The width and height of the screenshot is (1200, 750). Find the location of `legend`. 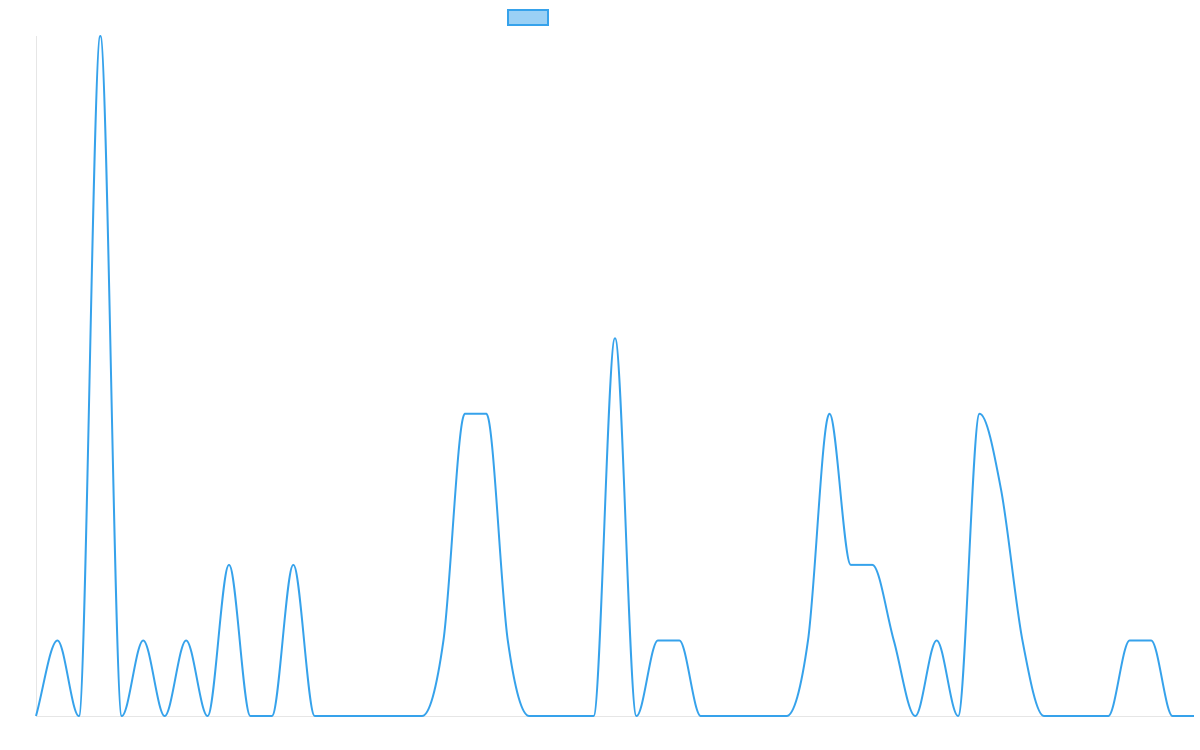

legend is located at coordinates (528, 17).